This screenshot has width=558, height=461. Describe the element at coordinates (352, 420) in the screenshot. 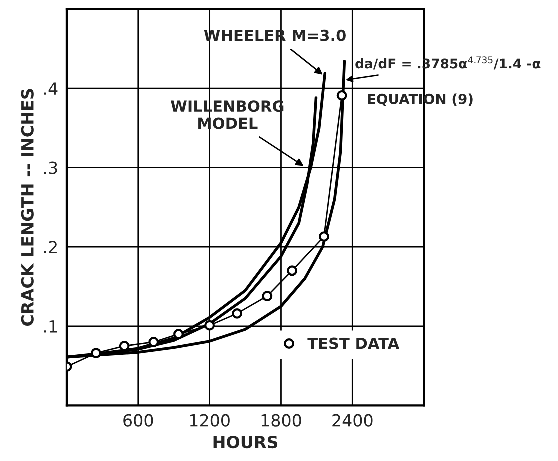

I see `x-tick-label: 2400` at that location.